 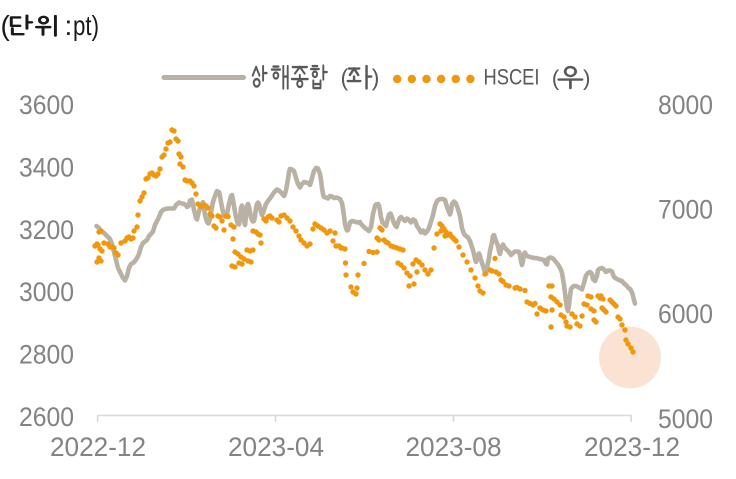 What do you see at coordinates (46, 167) in the screenshot?
I see `svg-text: 3400` at bounding box center [46, 167].